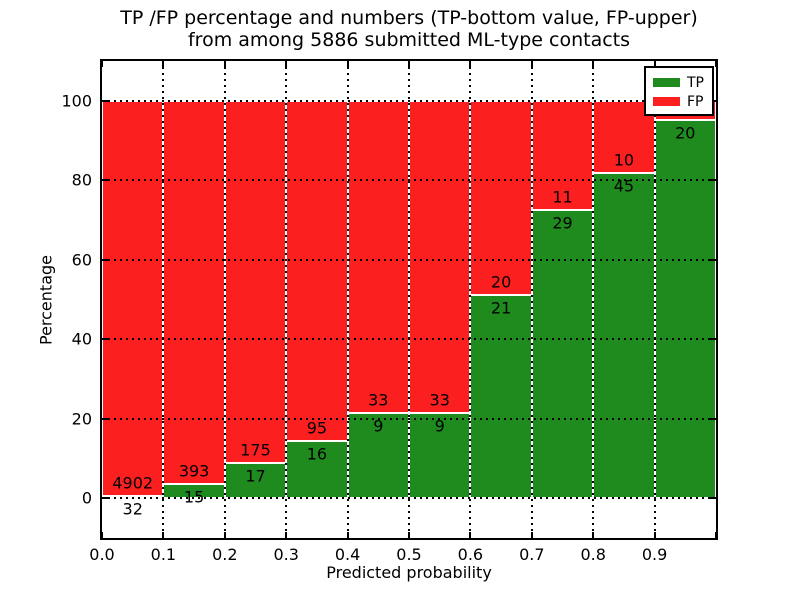 The height and width of the screenshot is (600, 800). What do you see at coordinates (470, 554) in the screenshot?
I see `x-tick-label-0.6: 0.6` at bounding box center [470, 554].